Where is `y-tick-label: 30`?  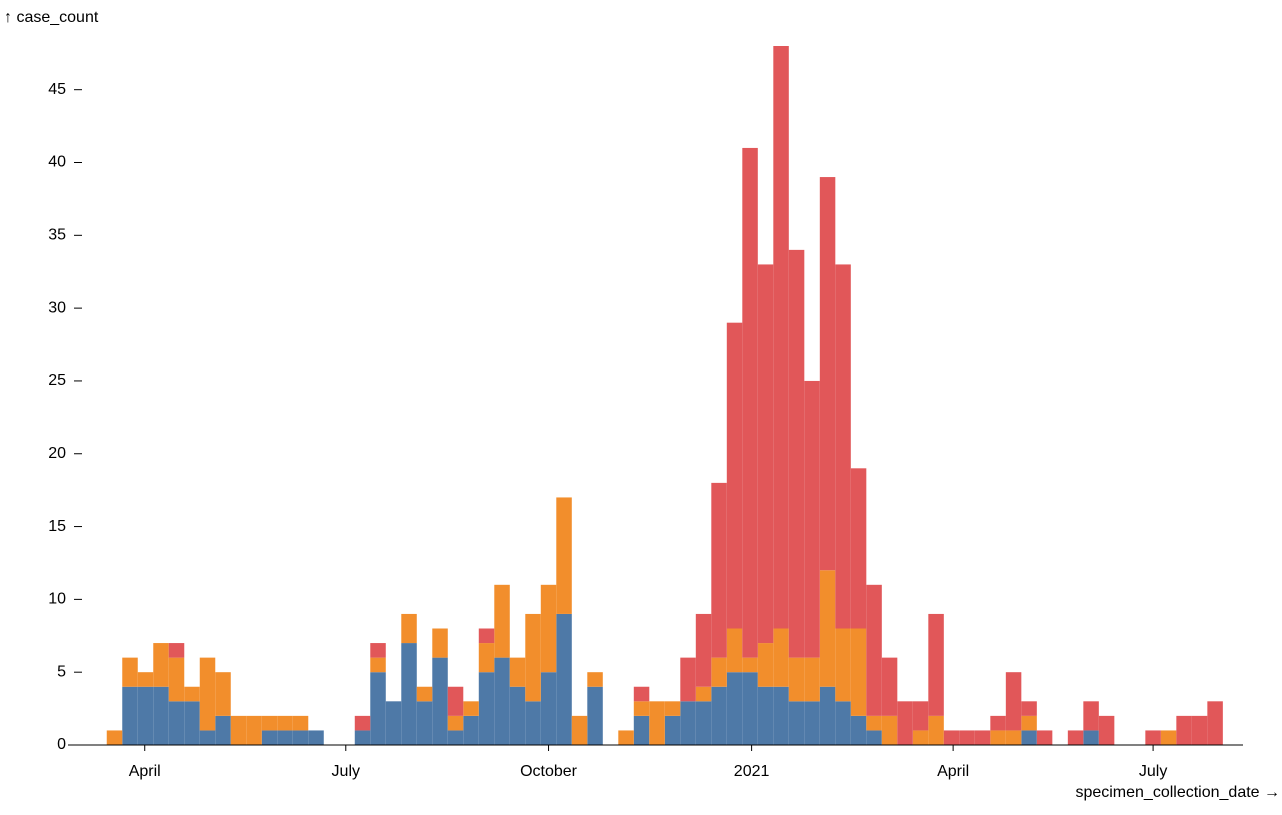 y-tick-label: 30 is located at coordinates (57, 307).